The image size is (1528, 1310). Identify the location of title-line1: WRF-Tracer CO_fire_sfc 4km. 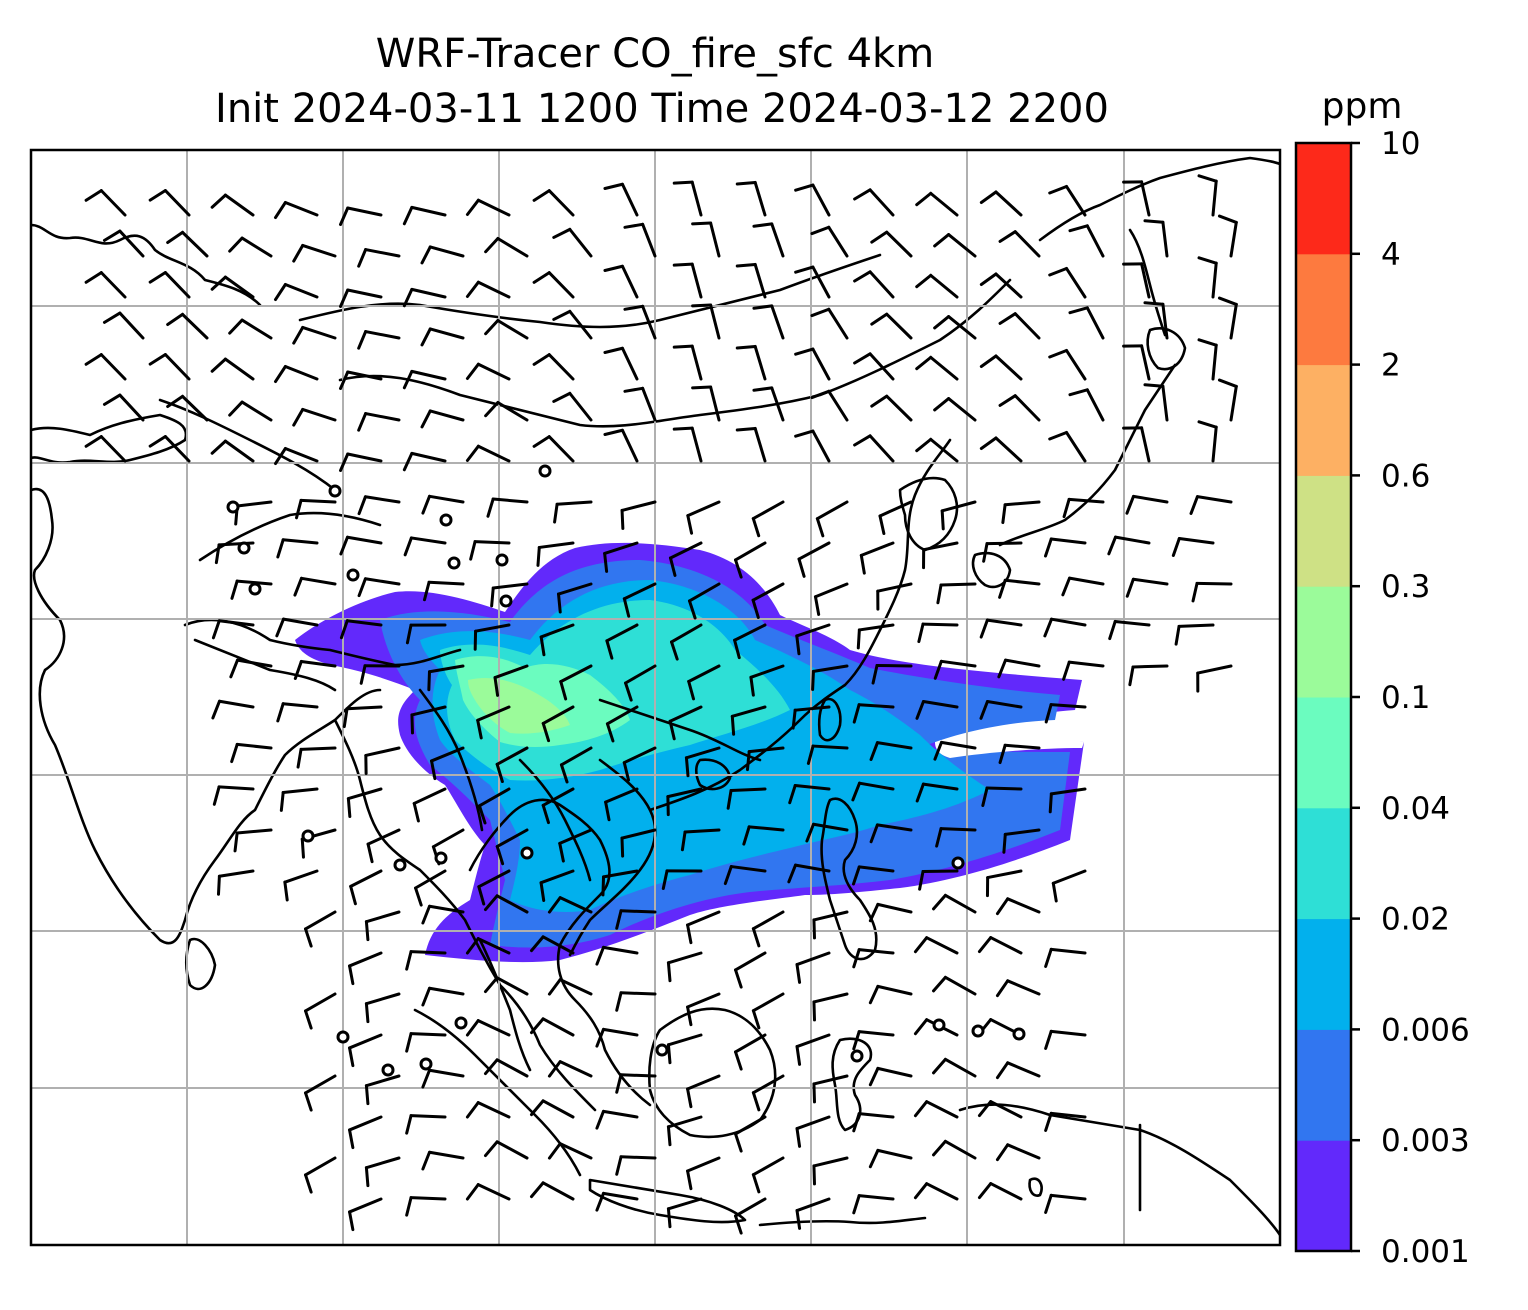
(655, 54).